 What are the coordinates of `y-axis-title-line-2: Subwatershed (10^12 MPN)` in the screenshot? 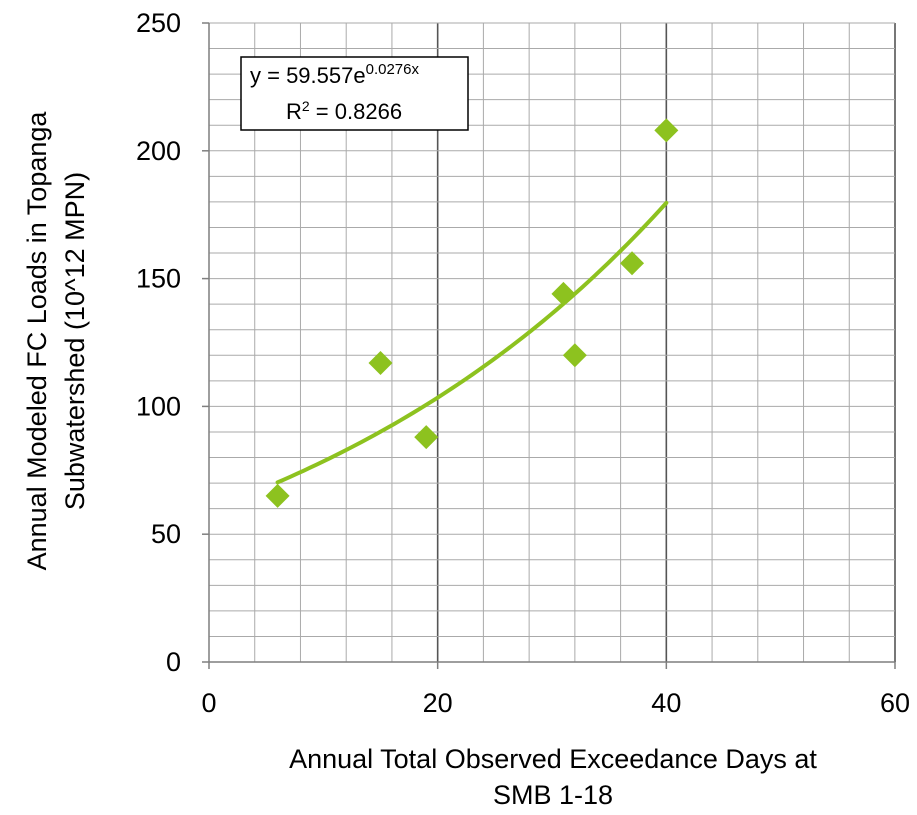 It's located at (75, 341).